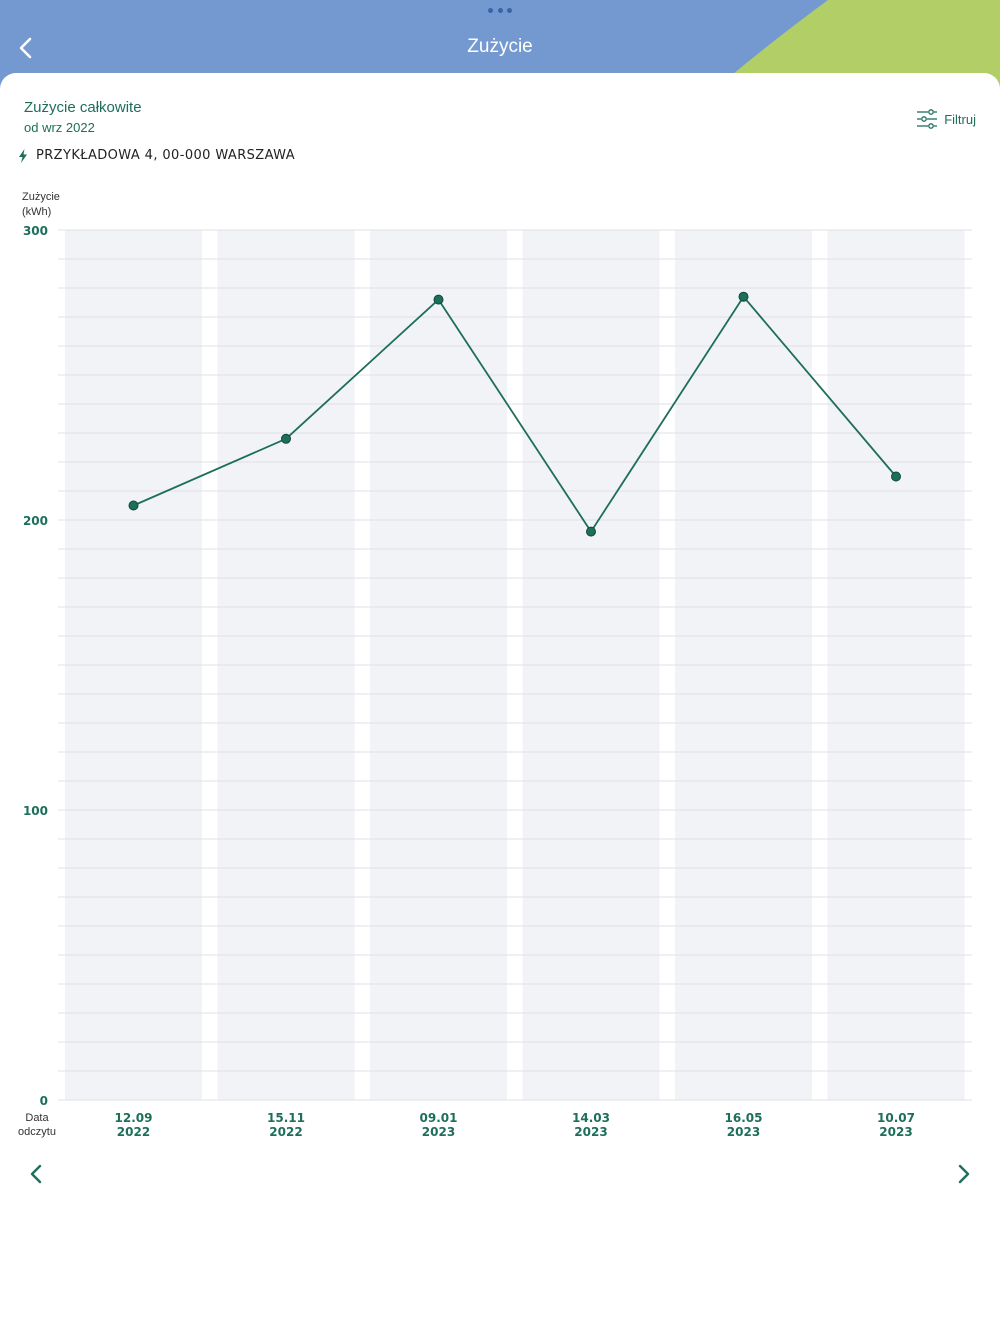 The width and height of the screenshot is (1000, 1334). What do you see at coordinates (83, 107) in the screenshot?
I see `section-title: Zużycie całkowite` at bounding box center [83, 107].